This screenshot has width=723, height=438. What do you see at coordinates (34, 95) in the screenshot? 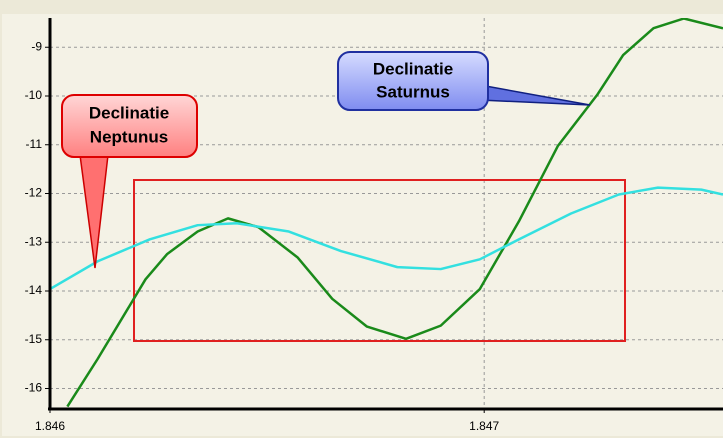
I see `y-tick-label: -10` at bounding box center [34, 95].